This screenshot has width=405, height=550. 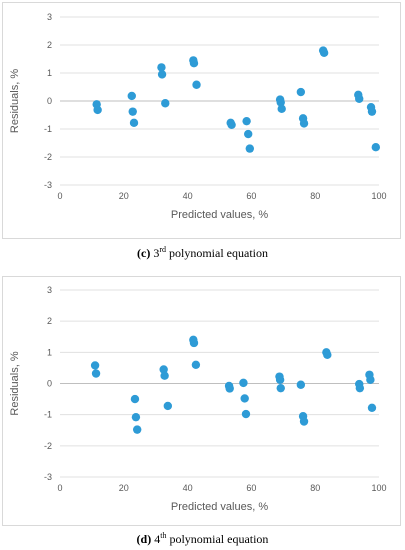 I want to click on caption-c: (c) 3rd polynomial equation, so click(x=202, y=253).